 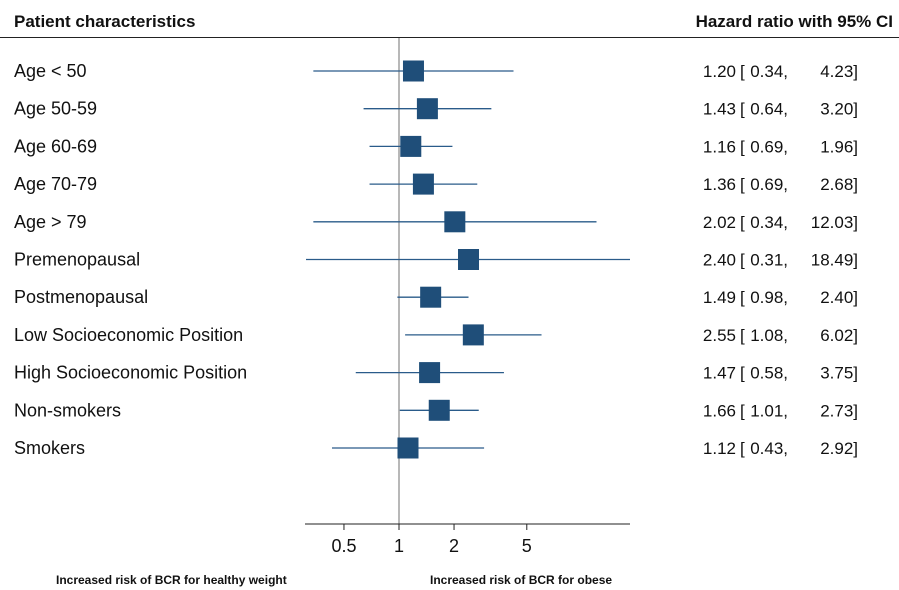 What do you see at coordinates (343, 546) in the screenshot?
I see `x-tick-label: 0.5` at bounding box center [343, 546].